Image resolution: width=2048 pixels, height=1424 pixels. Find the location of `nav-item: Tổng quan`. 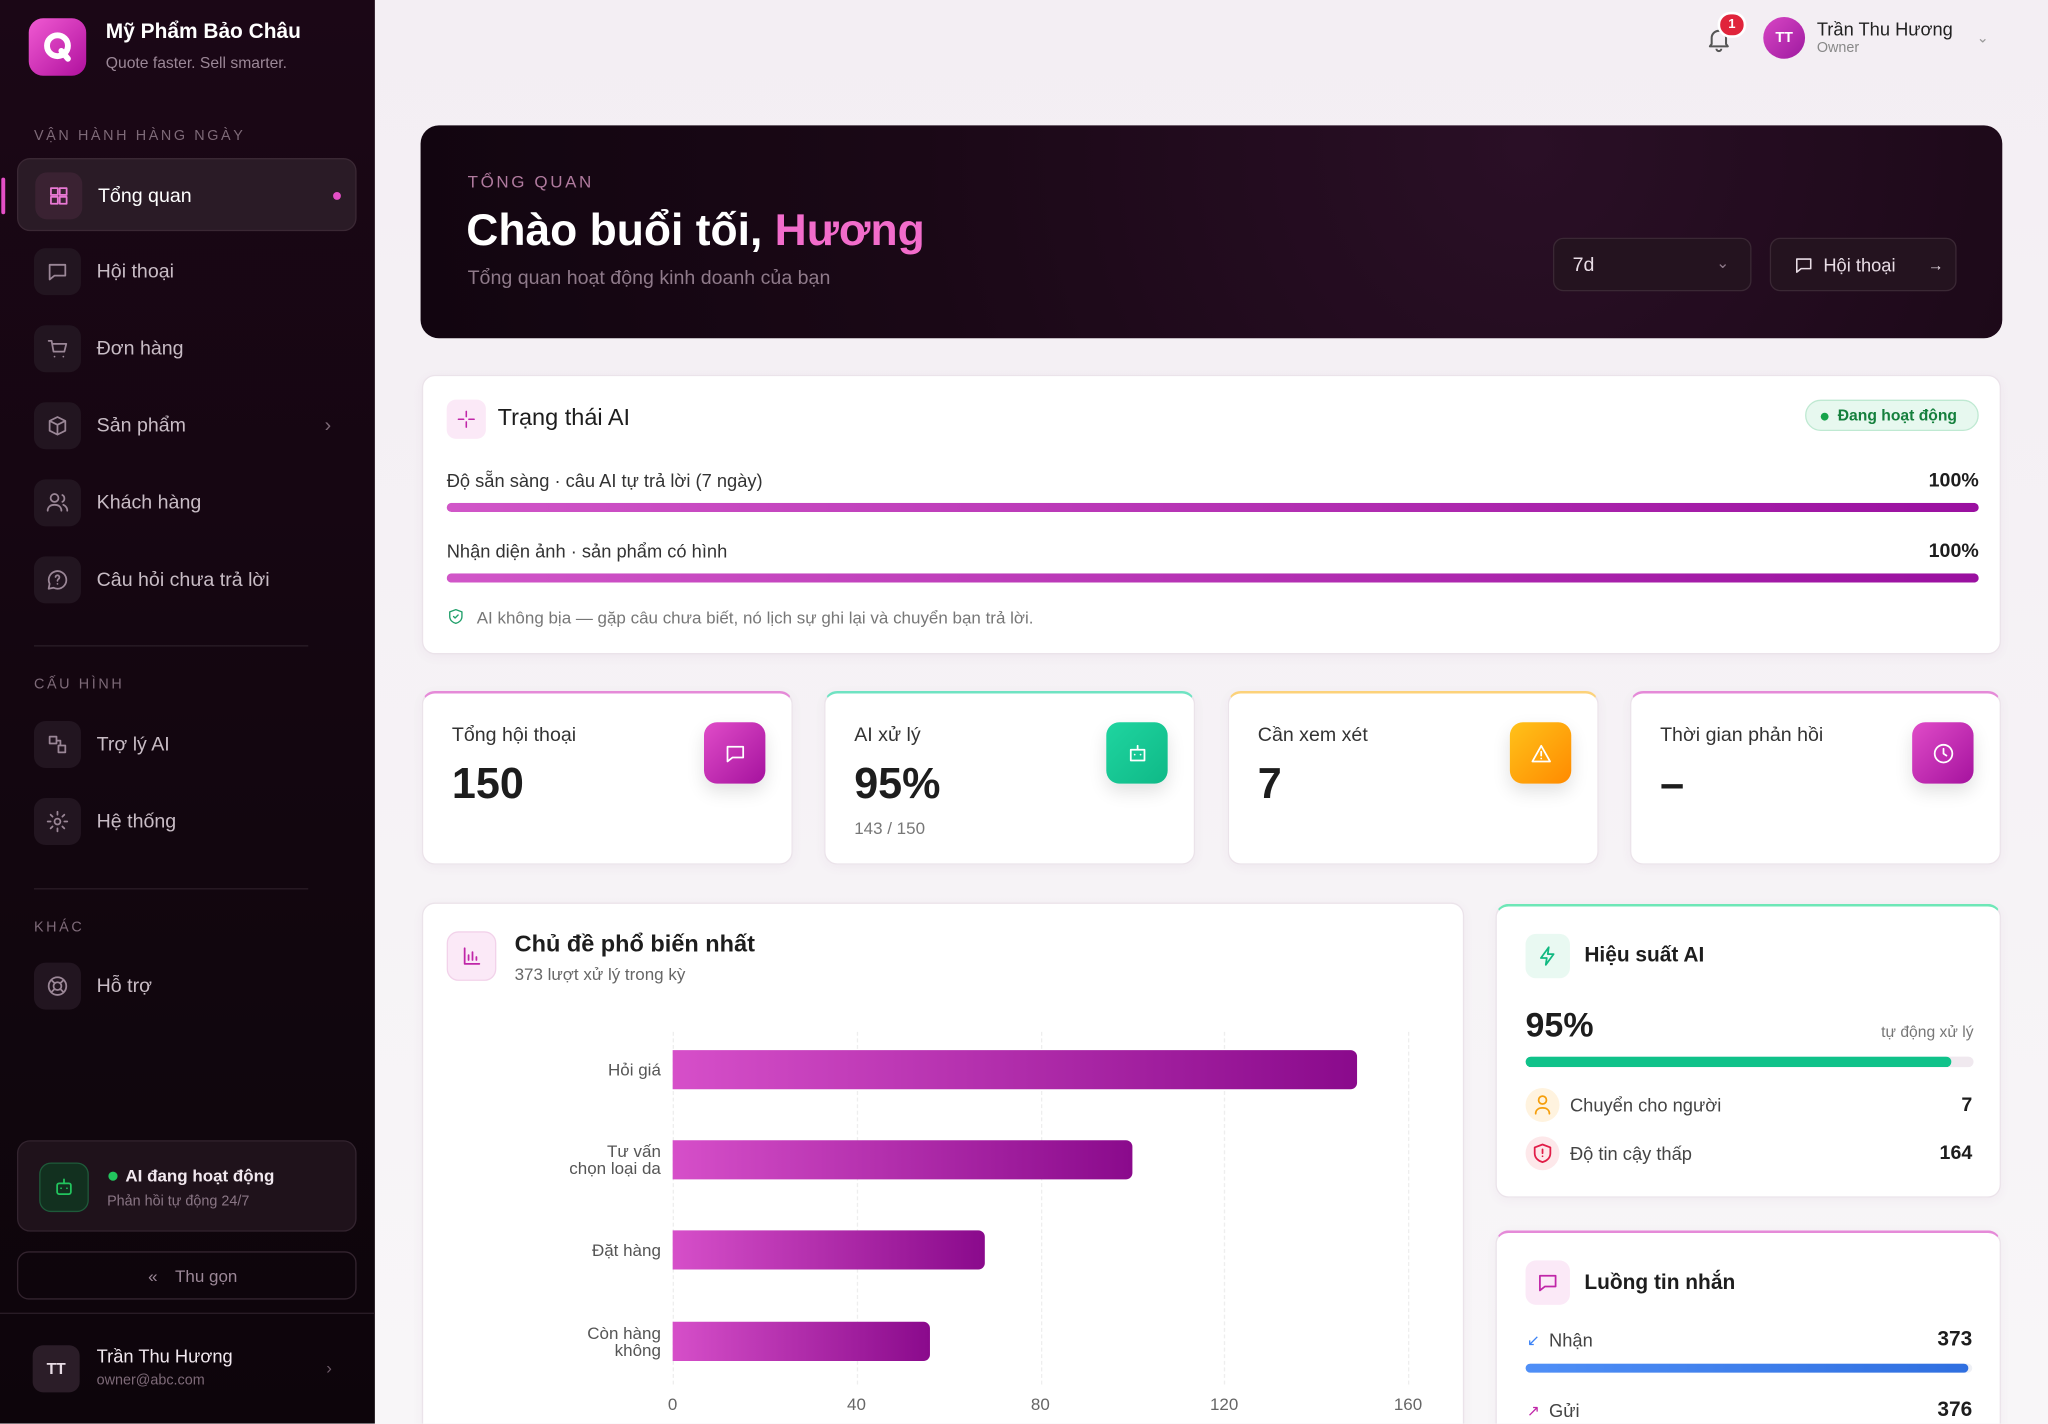

nav-item: Tổng quan is located at coordinates (179, 195).